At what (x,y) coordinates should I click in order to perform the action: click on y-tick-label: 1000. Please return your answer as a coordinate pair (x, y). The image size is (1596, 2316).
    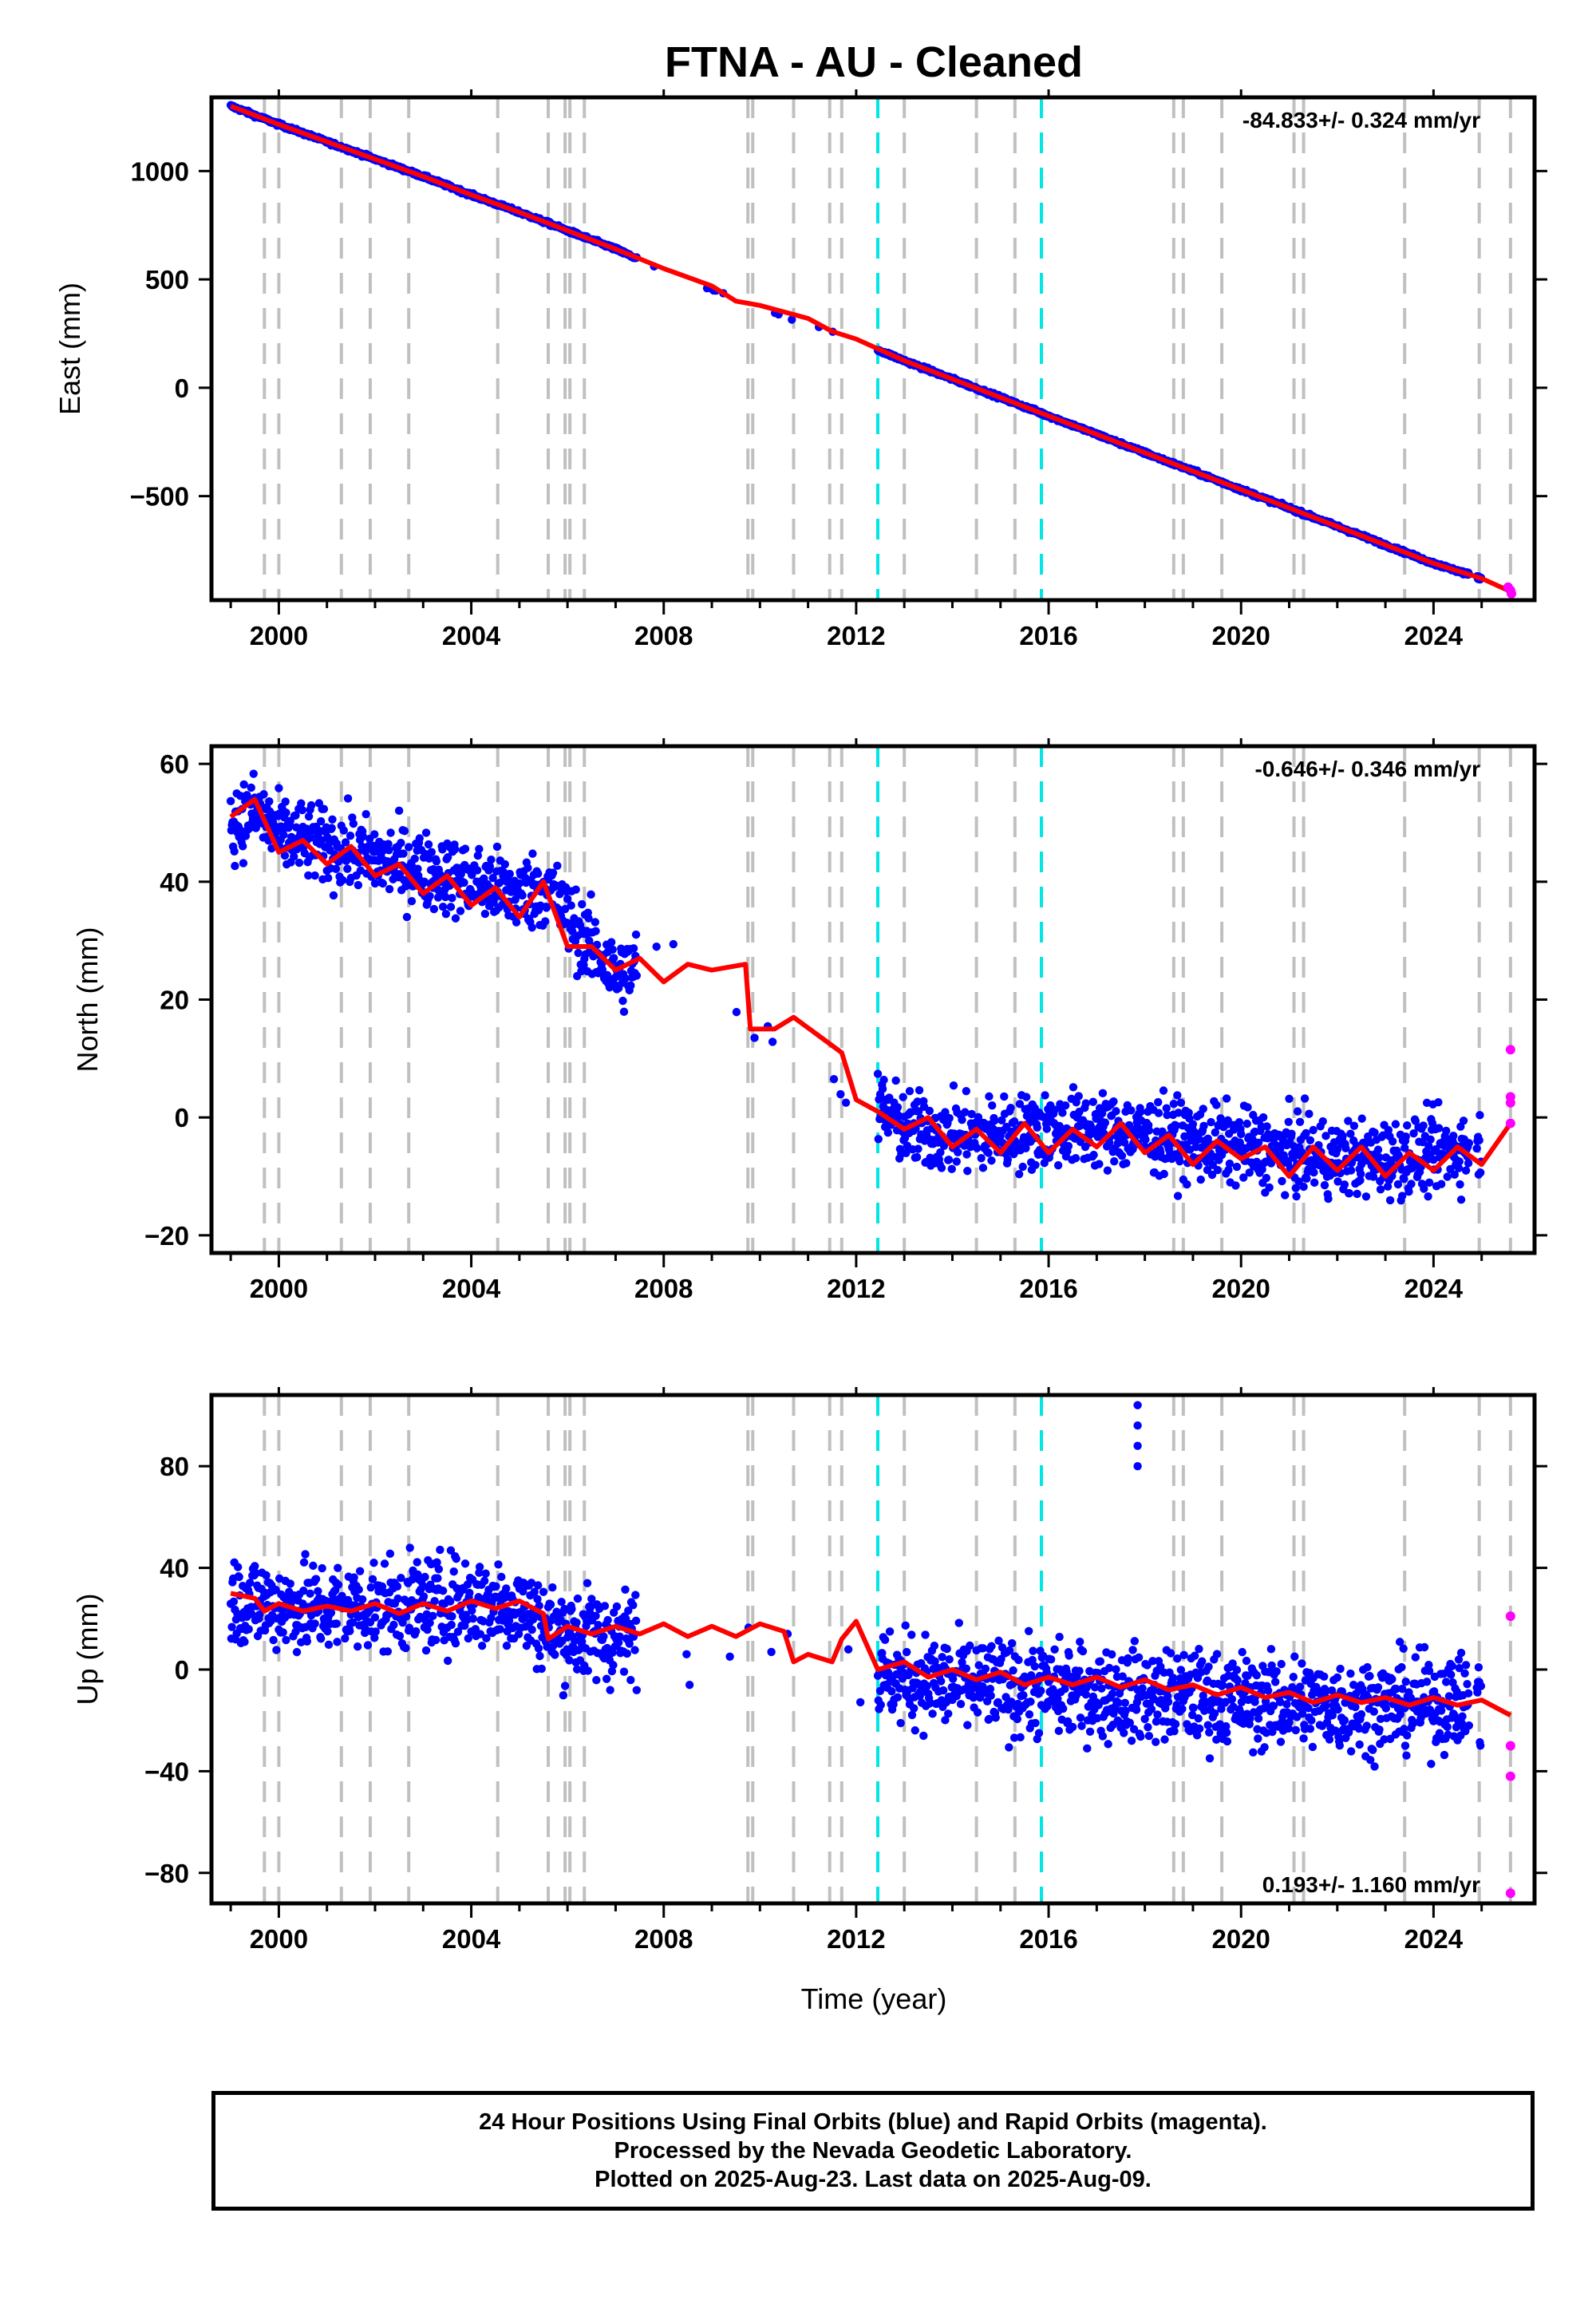
    Looking at the image, I should click on (160, 171).